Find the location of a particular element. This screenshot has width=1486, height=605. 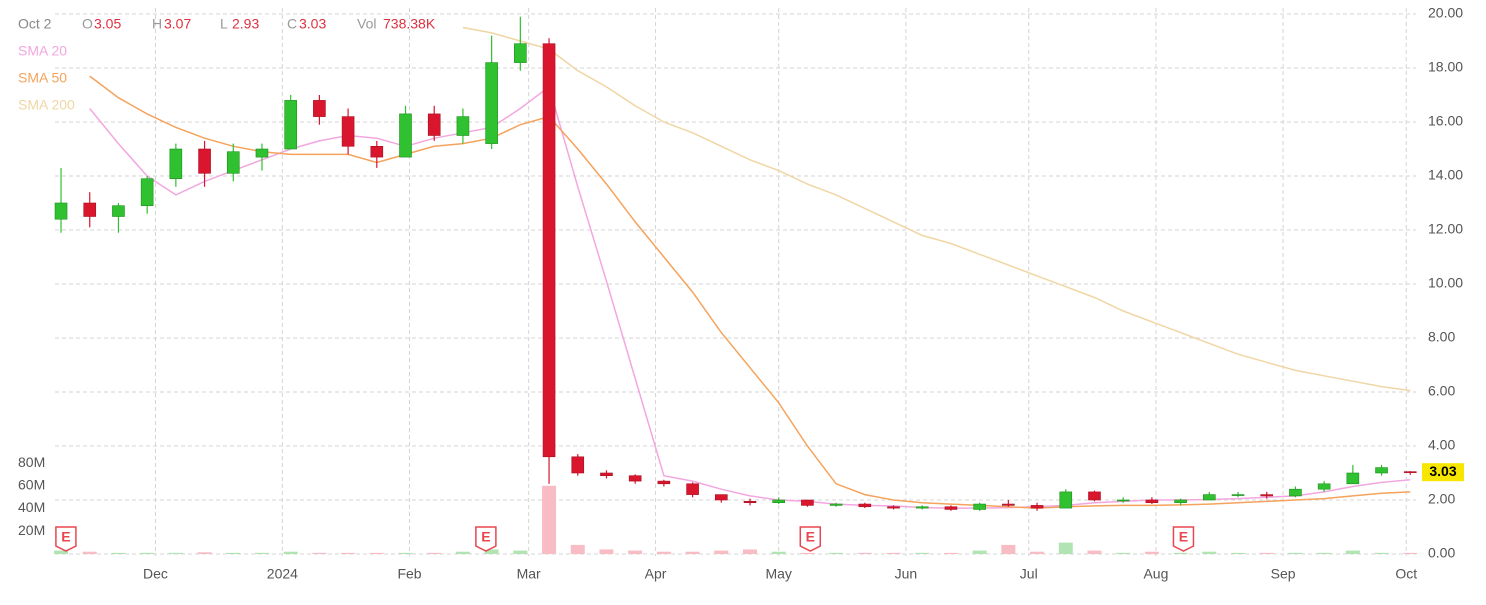

x-tick-label: Jul is located at coordinates (1029, 574).